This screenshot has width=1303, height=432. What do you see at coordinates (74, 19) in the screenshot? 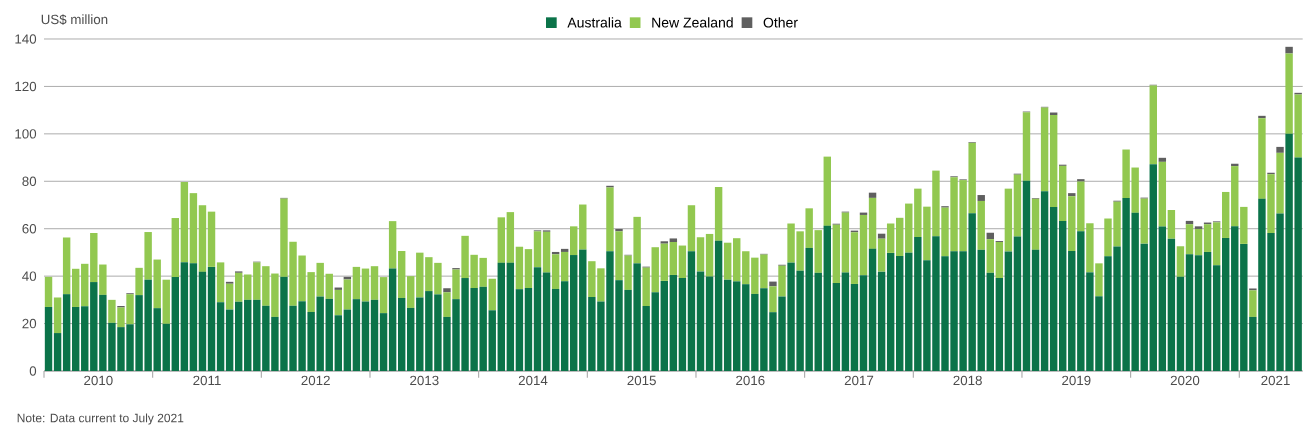
I see `y-axis-title: US$ million` at bounding box center [74, 19].